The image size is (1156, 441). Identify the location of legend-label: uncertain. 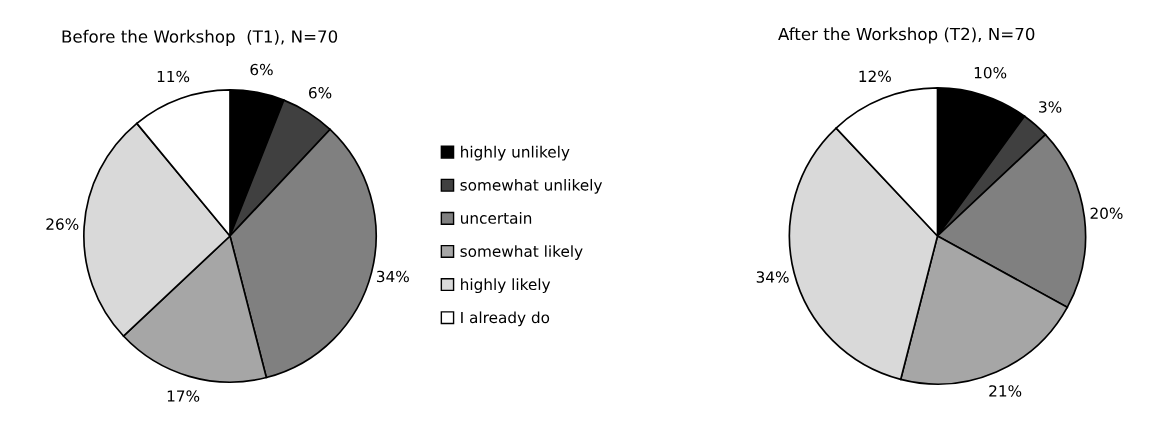
(496, 218).